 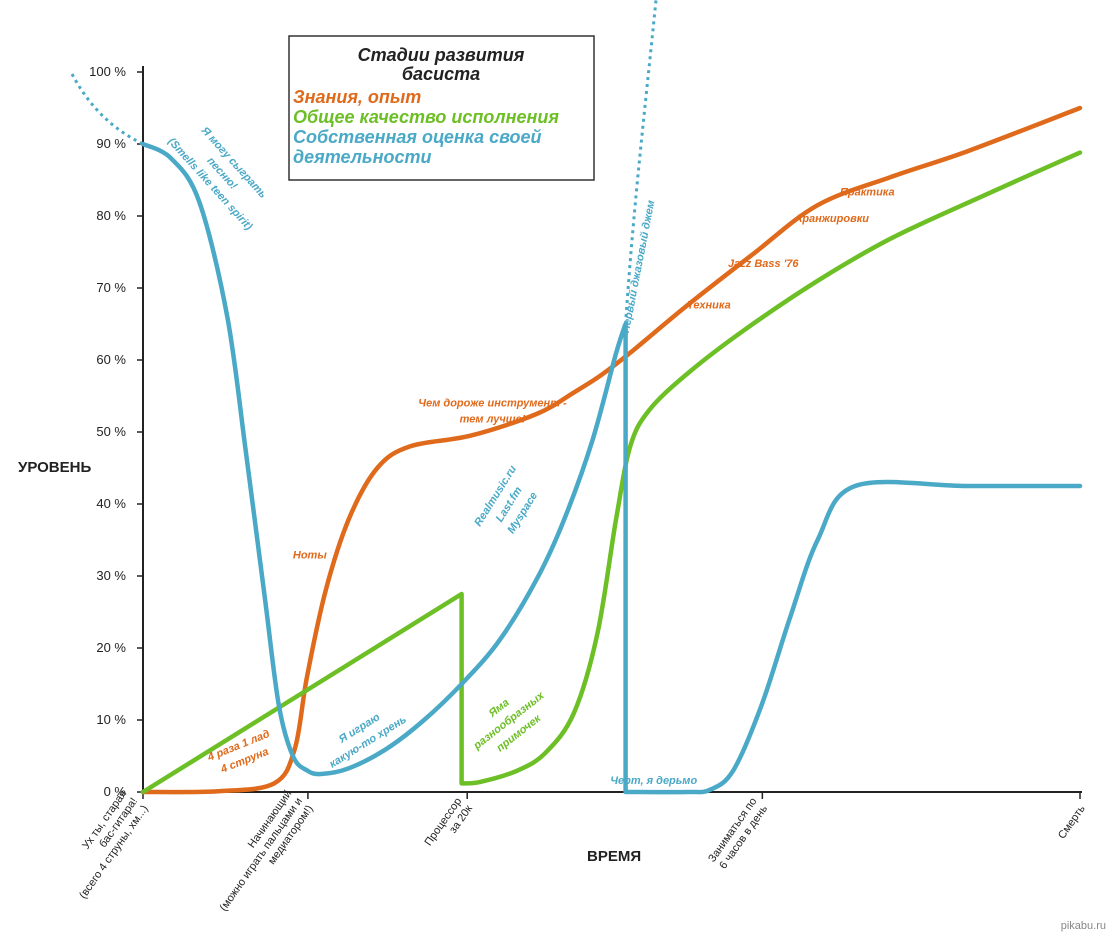 I want to click on y-tick-label: 70 %, so click(x=111, y=287).